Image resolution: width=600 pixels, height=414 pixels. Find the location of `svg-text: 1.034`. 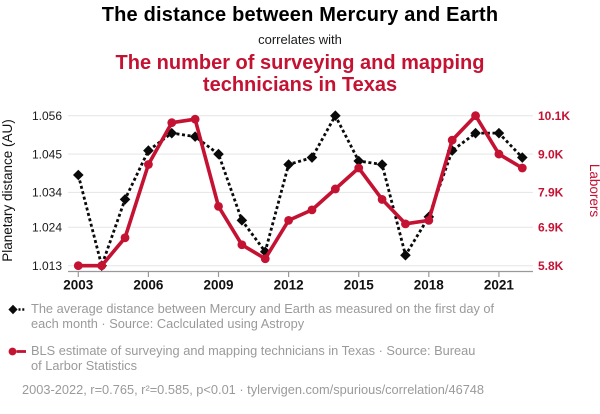

svg-text: 1.034 is located at coordinates (47, 193).